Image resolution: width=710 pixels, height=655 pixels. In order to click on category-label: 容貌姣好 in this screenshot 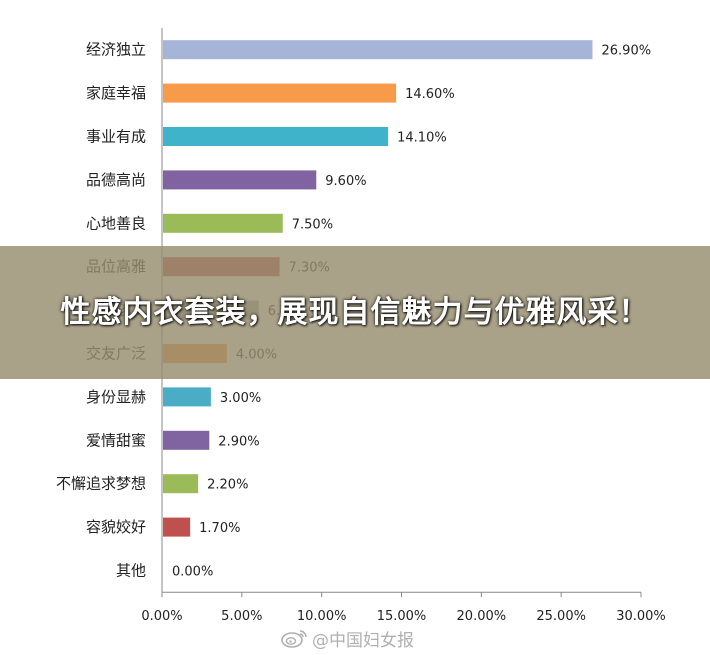, I will do `click(116, 527)`.